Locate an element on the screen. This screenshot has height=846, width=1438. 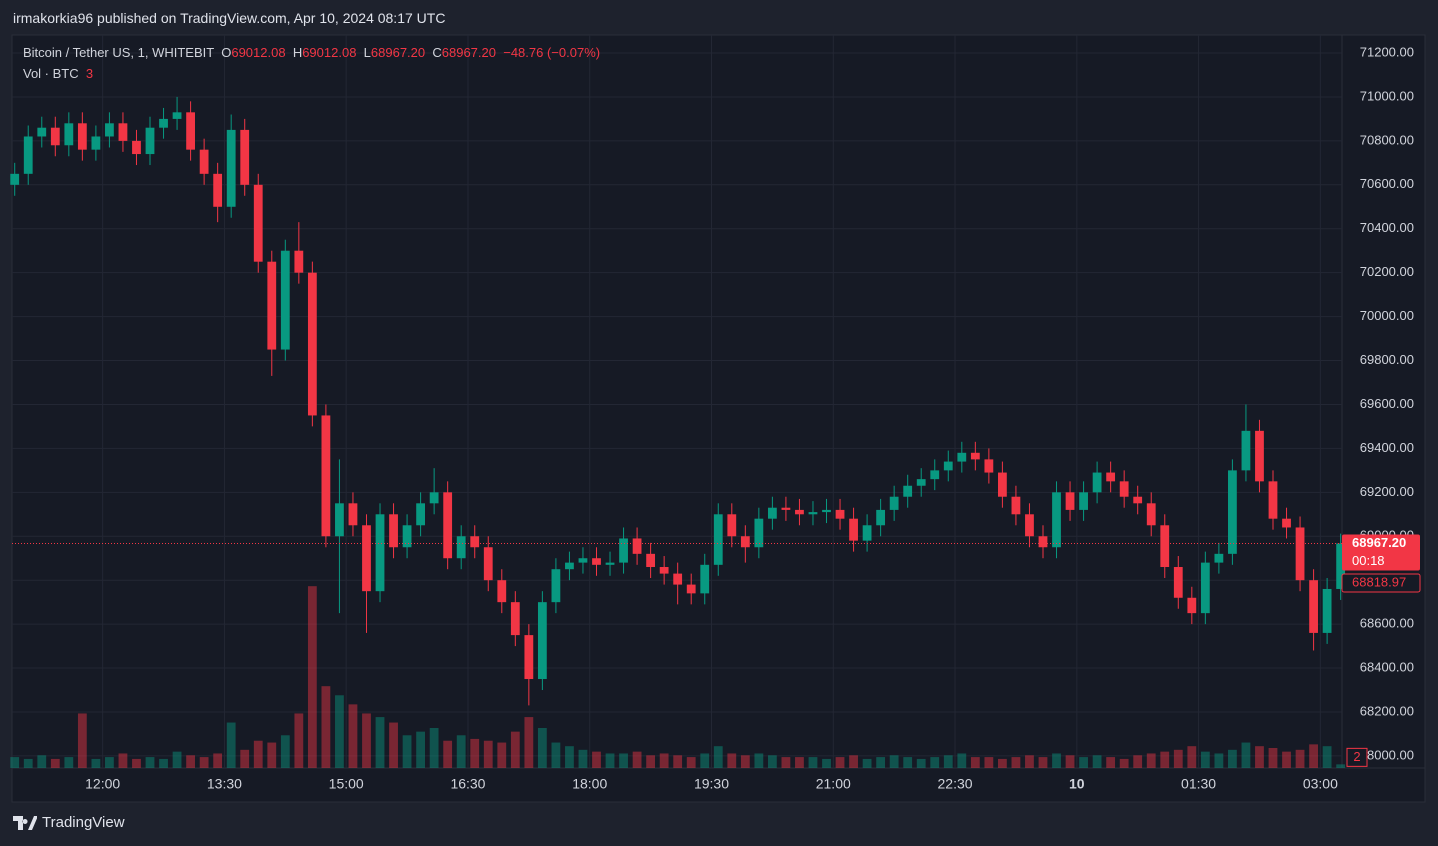
y-tick-label: 68000.00 is located at coordinates (1387, 754).